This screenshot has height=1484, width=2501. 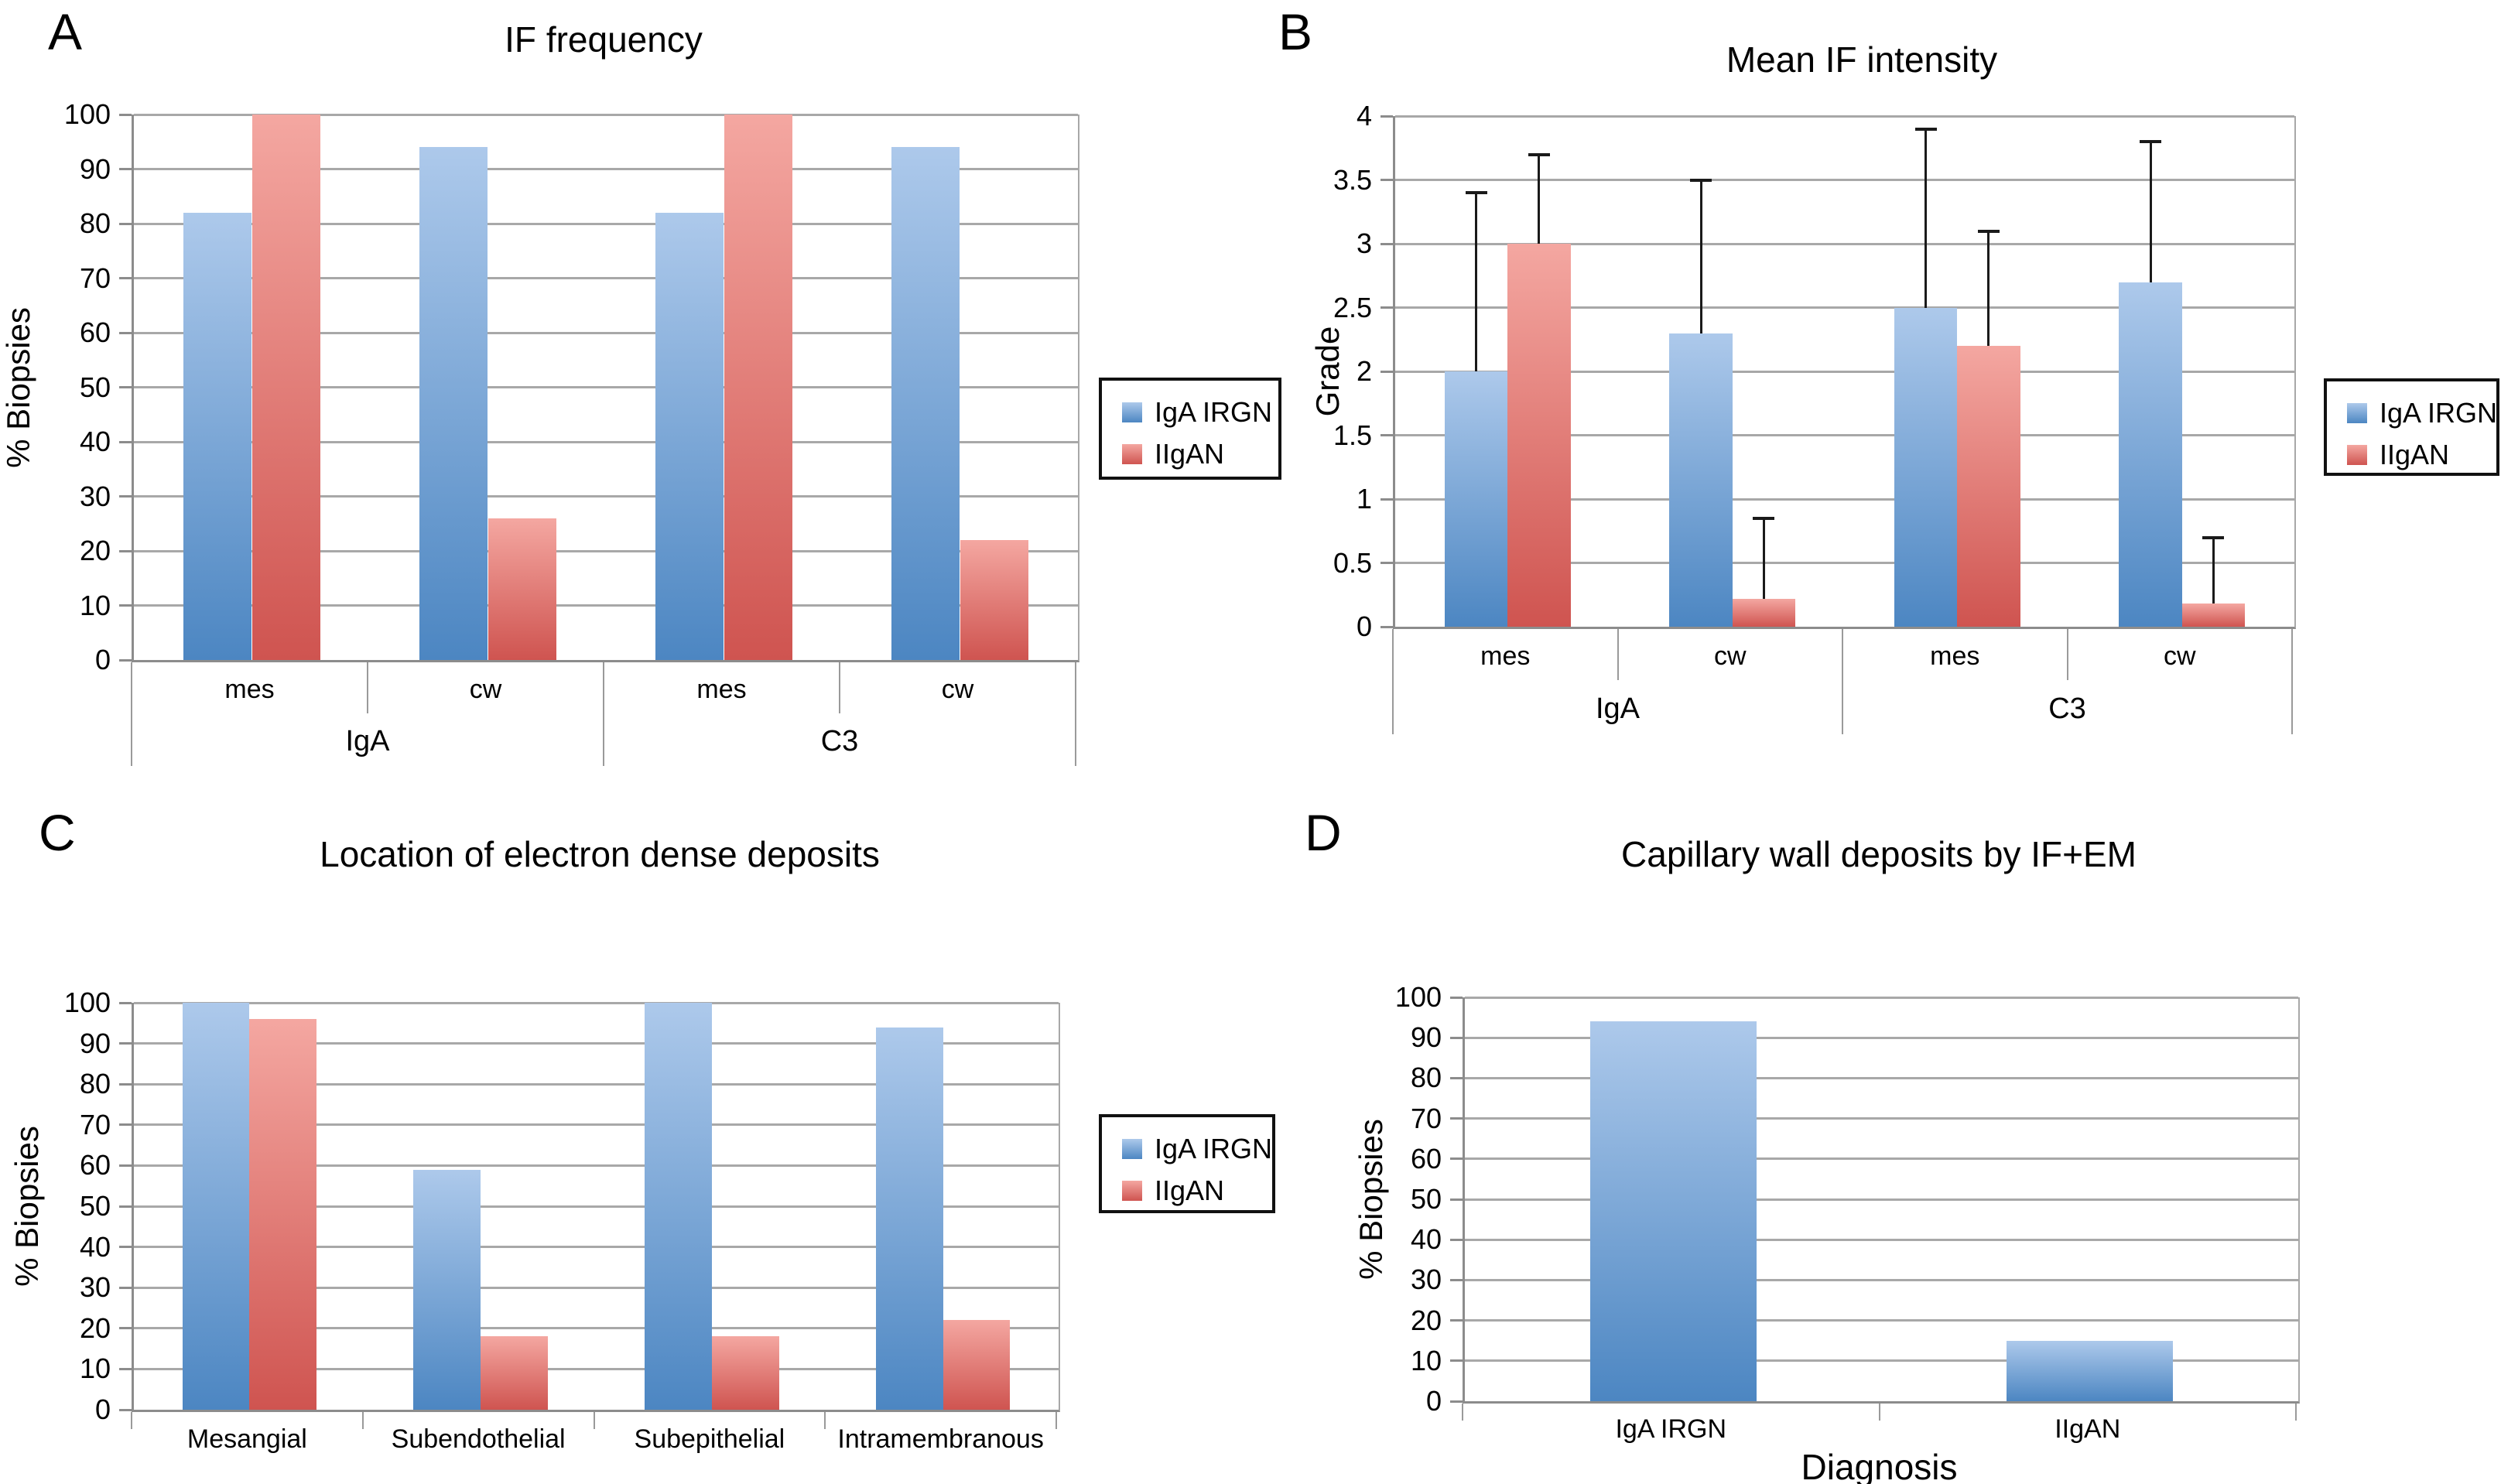 I want to click on panel-letter-c: C, so click(x=57, y=833).